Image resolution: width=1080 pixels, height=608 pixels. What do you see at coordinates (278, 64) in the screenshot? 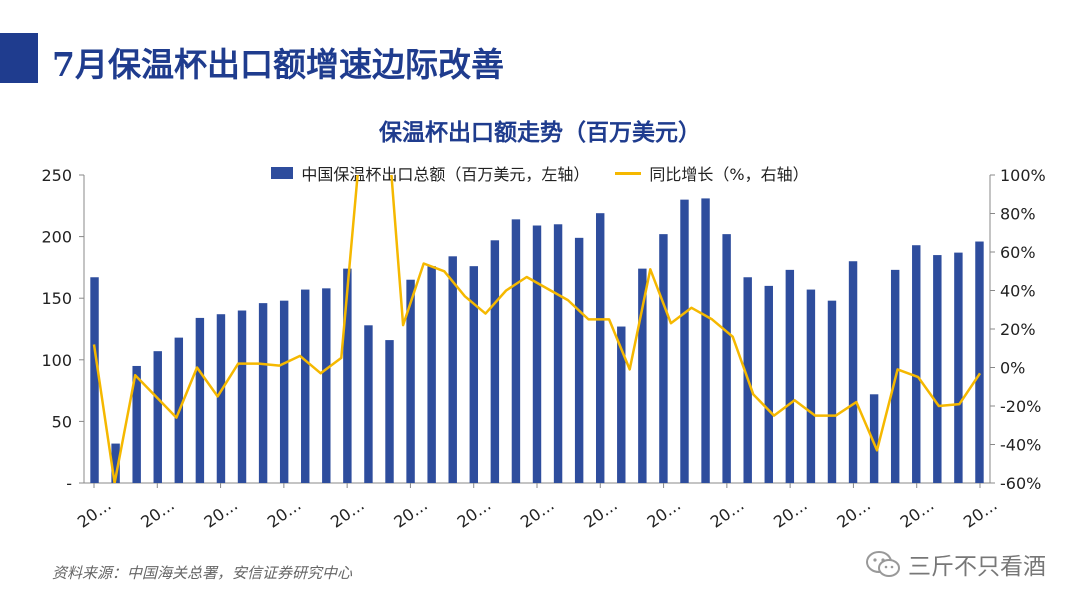
I see `page-title: 7月保温杯出口额增速边际改善` at bounding box center [278, 64].